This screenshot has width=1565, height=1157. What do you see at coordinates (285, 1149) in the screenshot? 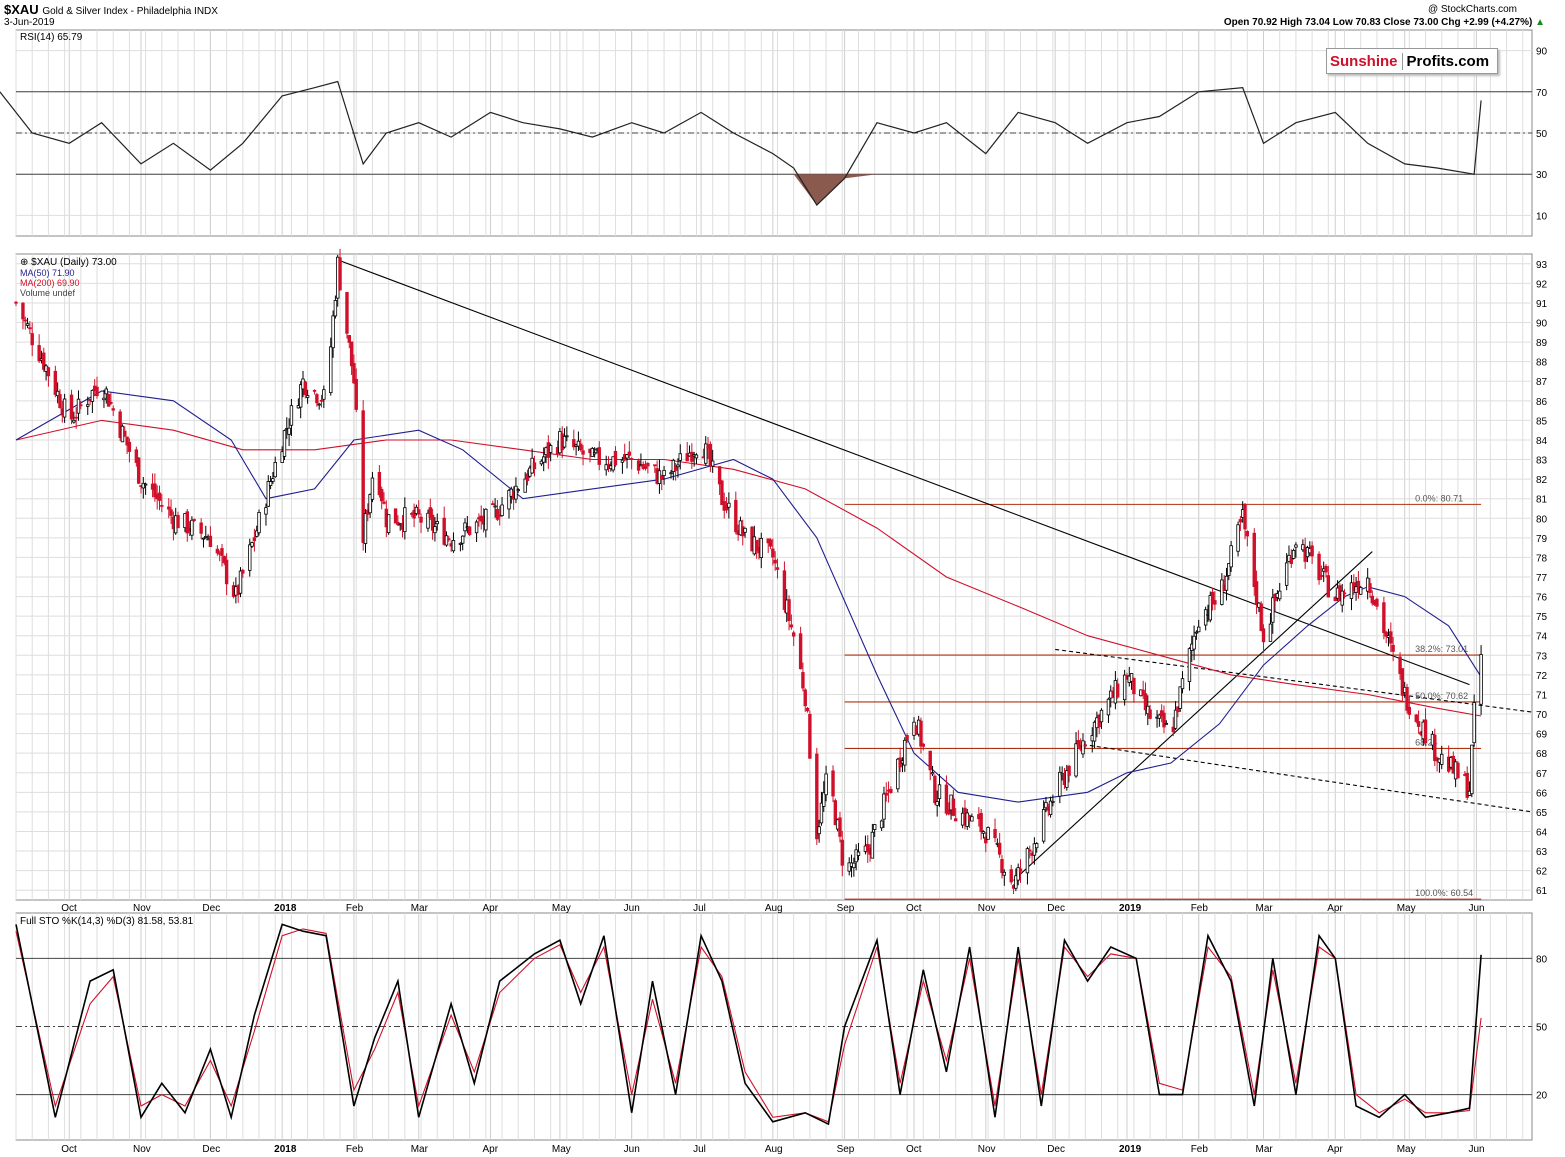
I see `sto-x-tick-label-2018: 2018` at bounding box center [285, 1149].